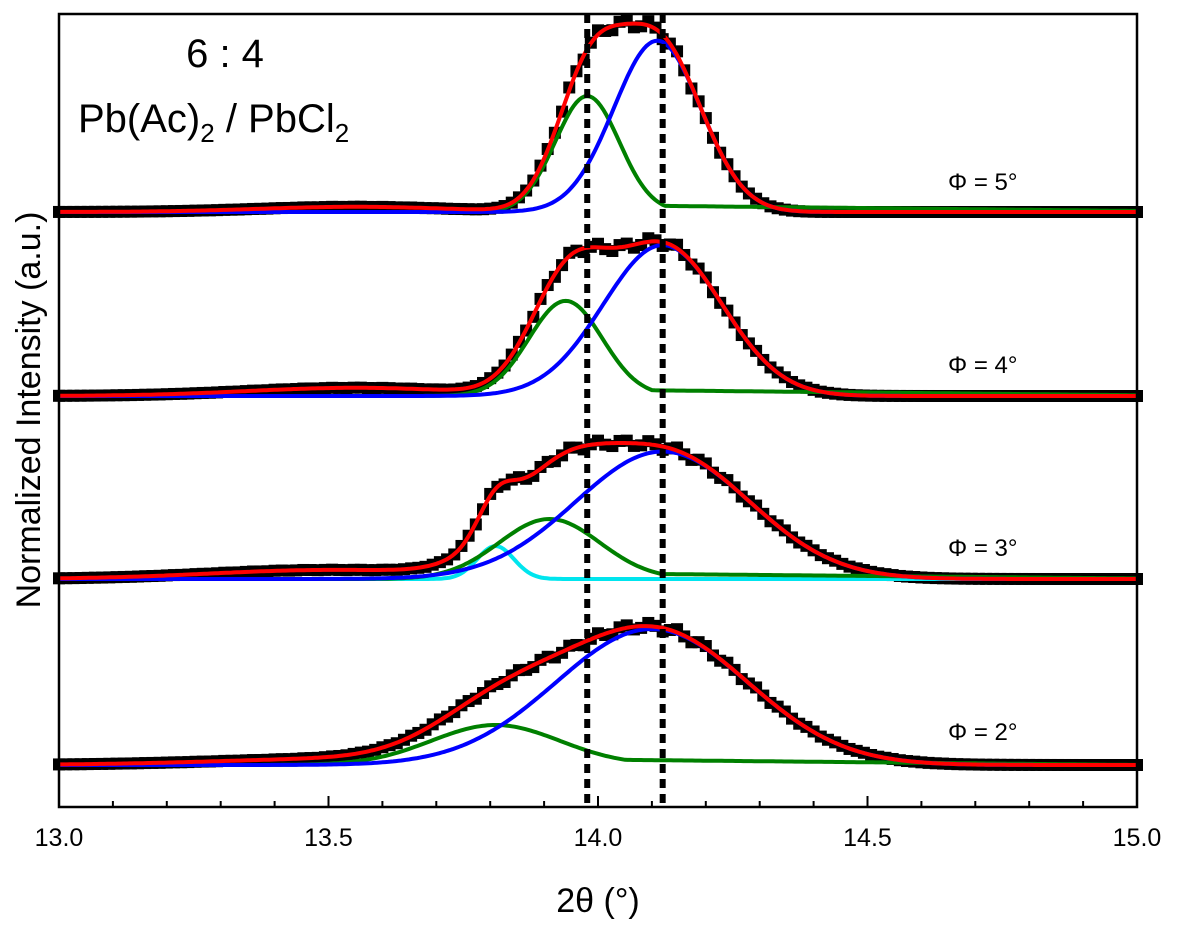  What do you see at coordinates (625, 410) in the screenshot?
I see `reference-lines` at bounding box center [625, 410].